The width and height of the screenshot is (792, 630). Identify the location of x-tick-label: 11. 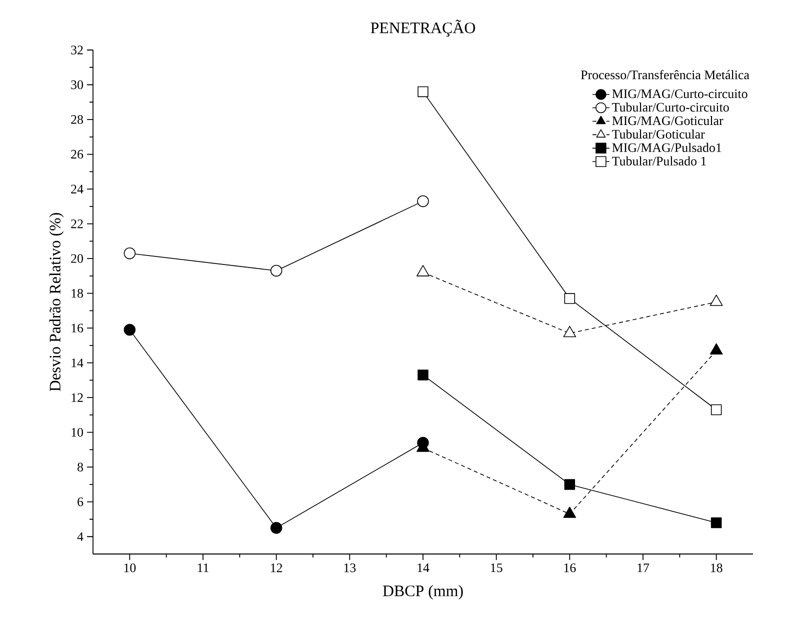
(203, 568).